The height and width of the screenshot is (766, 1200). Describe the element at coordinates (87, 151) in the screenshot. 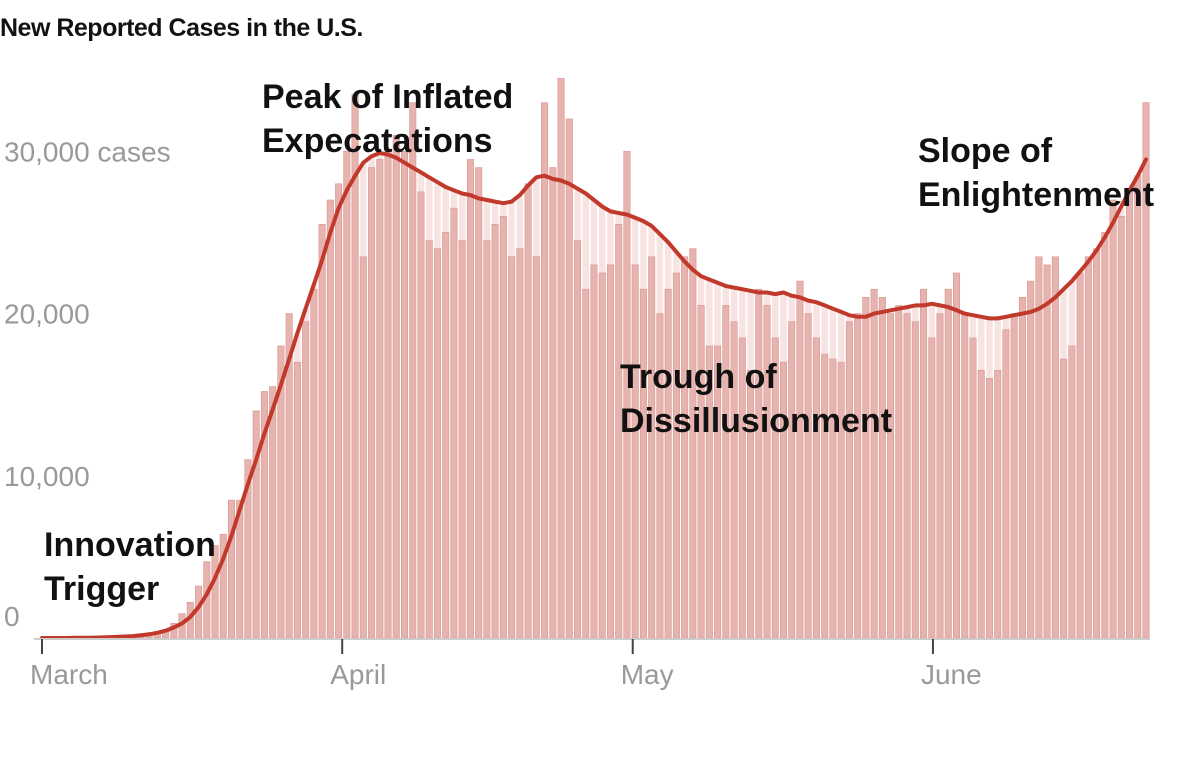

I see `y-tick-label: 30,000 cases` at that location.